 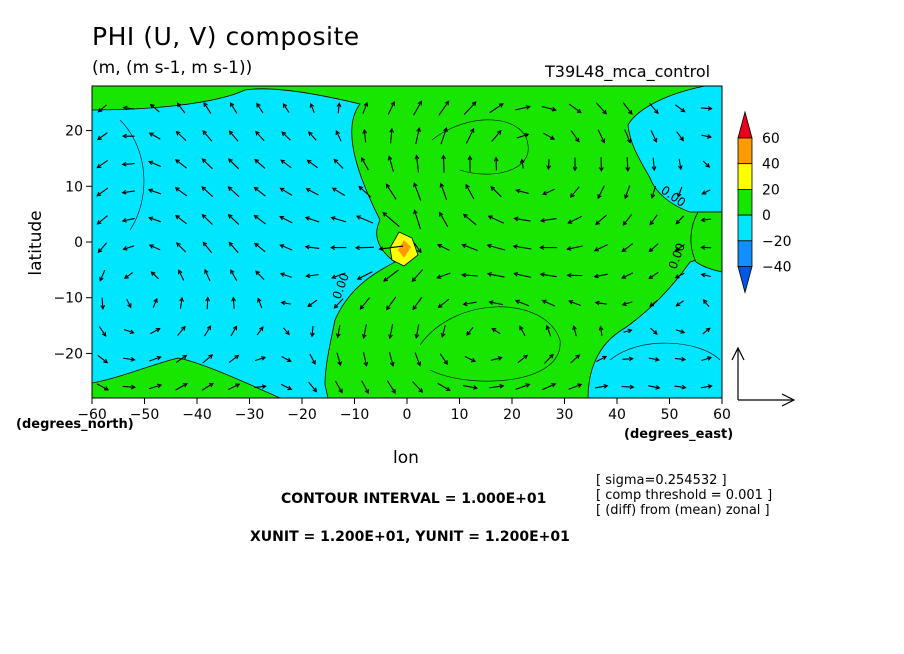 I want to click on y-axis-title: latitude, so click(x=36, y=242).